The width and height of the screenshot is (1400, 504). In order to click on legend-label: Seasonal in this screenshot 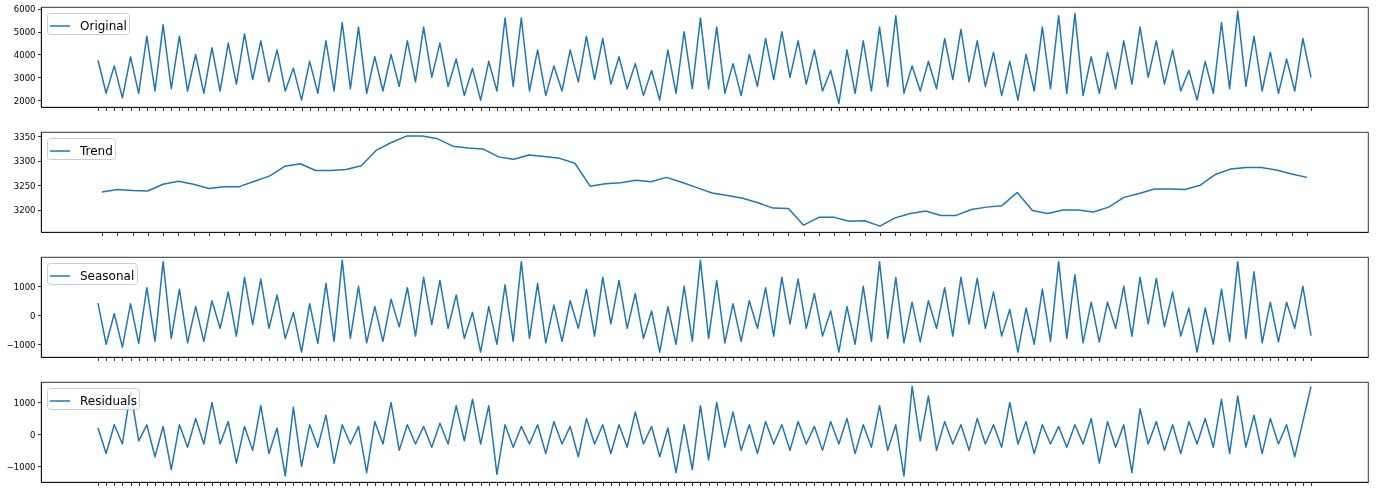, I will do `click(107, 276)`.